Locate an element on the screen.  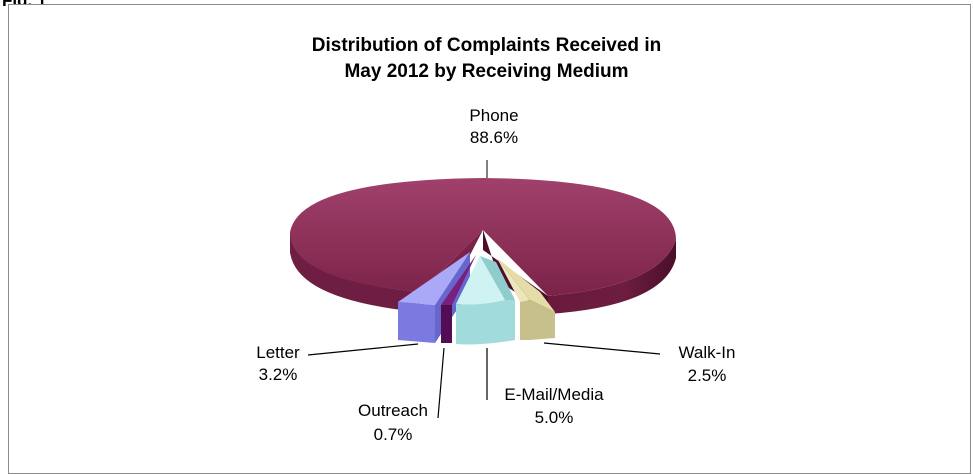
leader-walkin is located at coordinates (602, 348).